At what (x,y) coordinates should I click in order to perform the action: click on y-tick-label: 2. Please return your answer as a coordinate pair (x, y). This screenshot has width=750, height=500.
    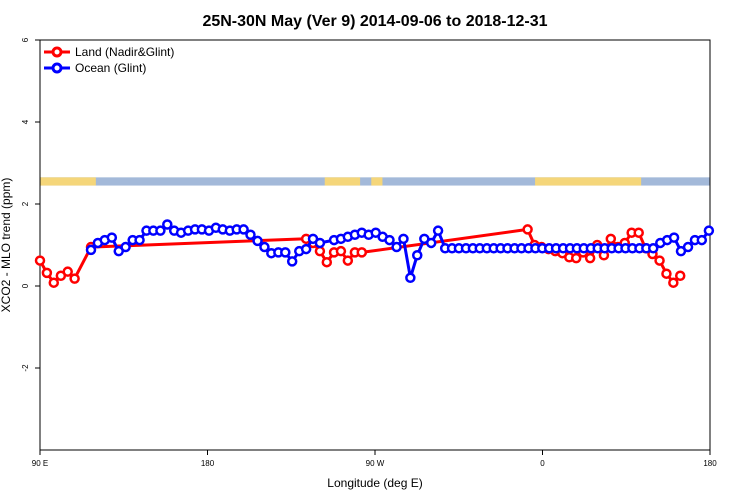
    Looking at the image, I should click on (25, 203).